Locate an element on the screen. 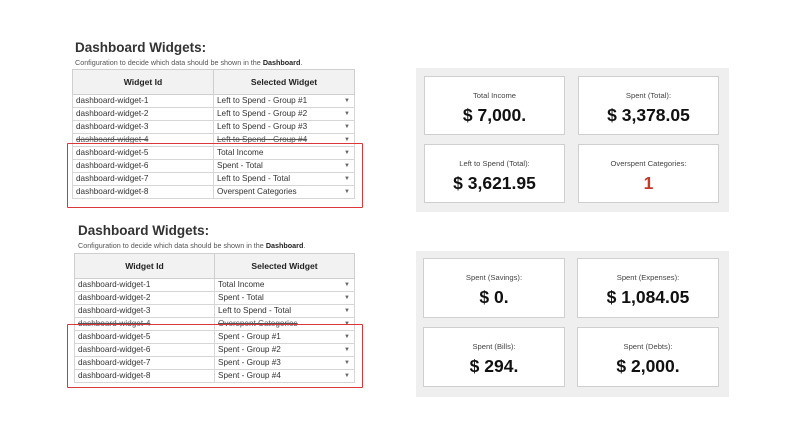 This screenshot has width=794, height=447. widget-select: Left to Spend - Group #3 ▼ is located at coordinates (284, 127).